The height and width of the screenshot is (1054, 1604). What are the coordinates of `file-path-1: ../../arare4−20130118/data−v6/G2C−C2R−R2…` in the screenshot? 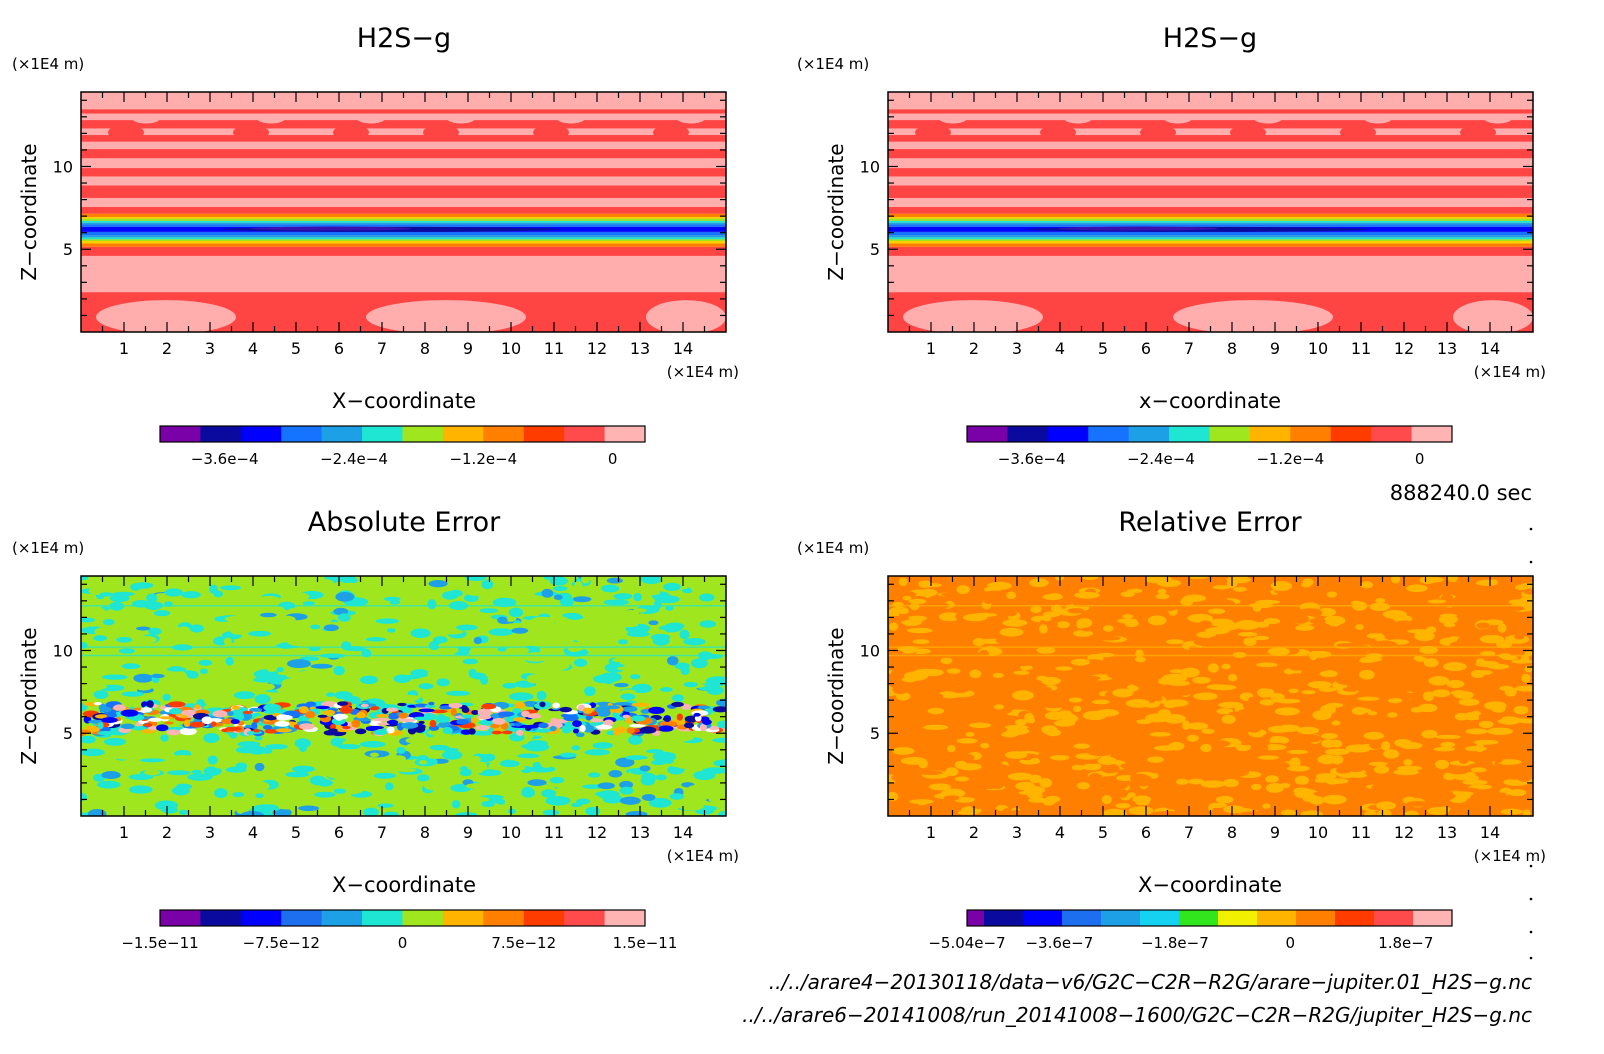 It's located at (1150, 982).